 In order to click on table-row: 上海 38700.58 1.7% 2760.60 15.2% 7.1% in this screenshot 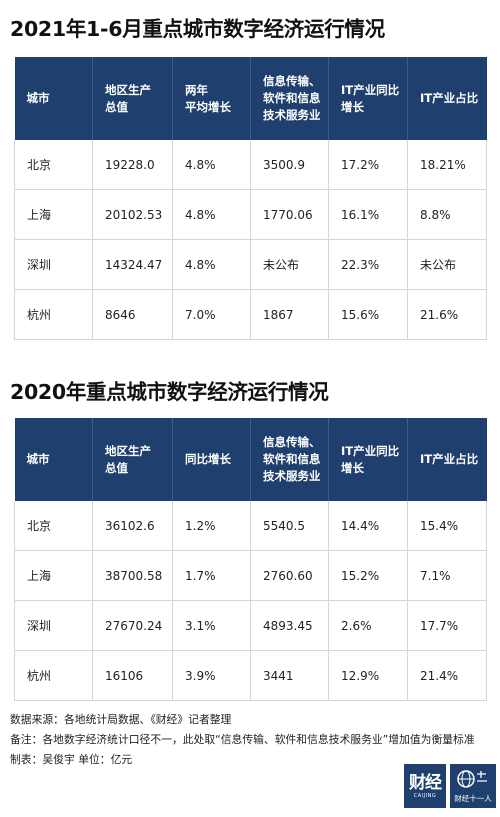, I will do `click(250, 575)`.